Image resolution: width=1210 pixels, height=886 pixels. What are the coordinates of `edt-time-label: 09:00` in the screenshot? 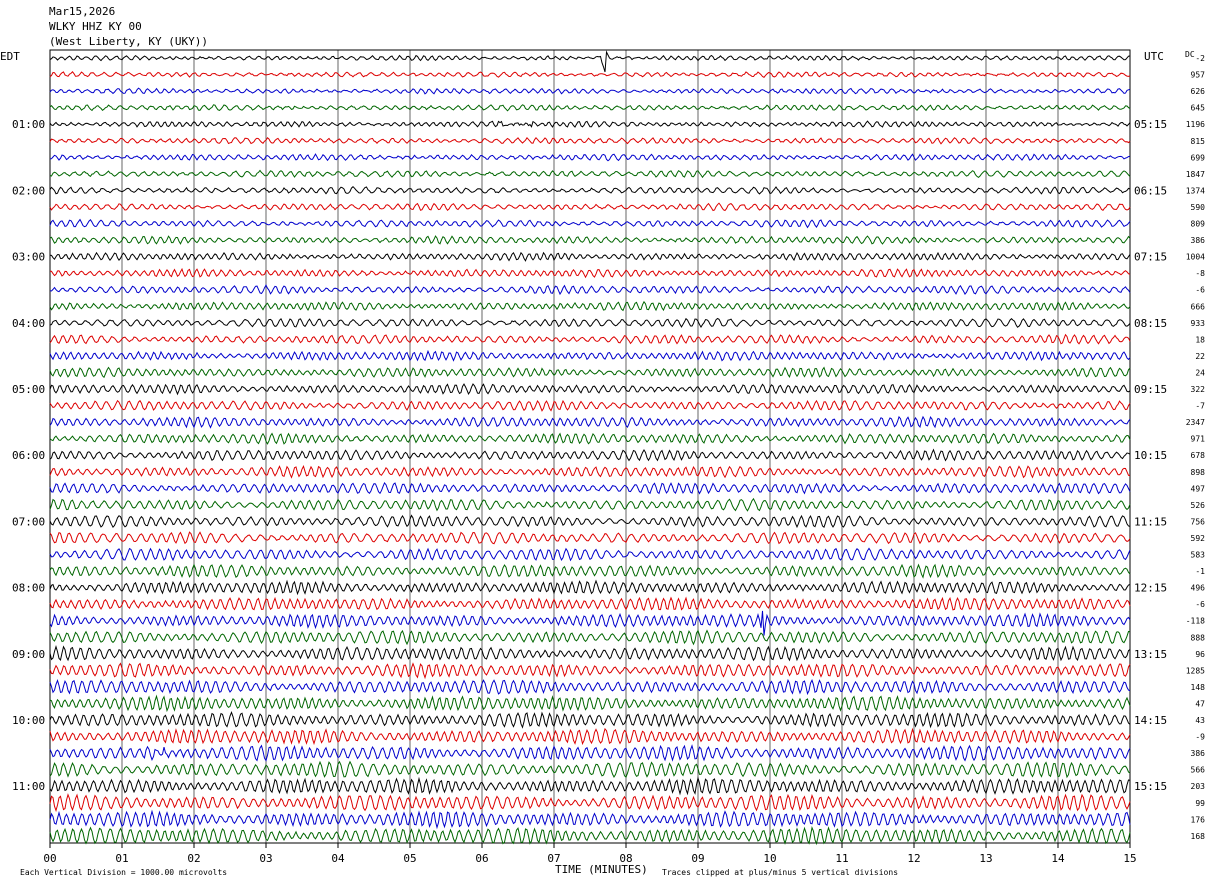 It's located at (28, 654).